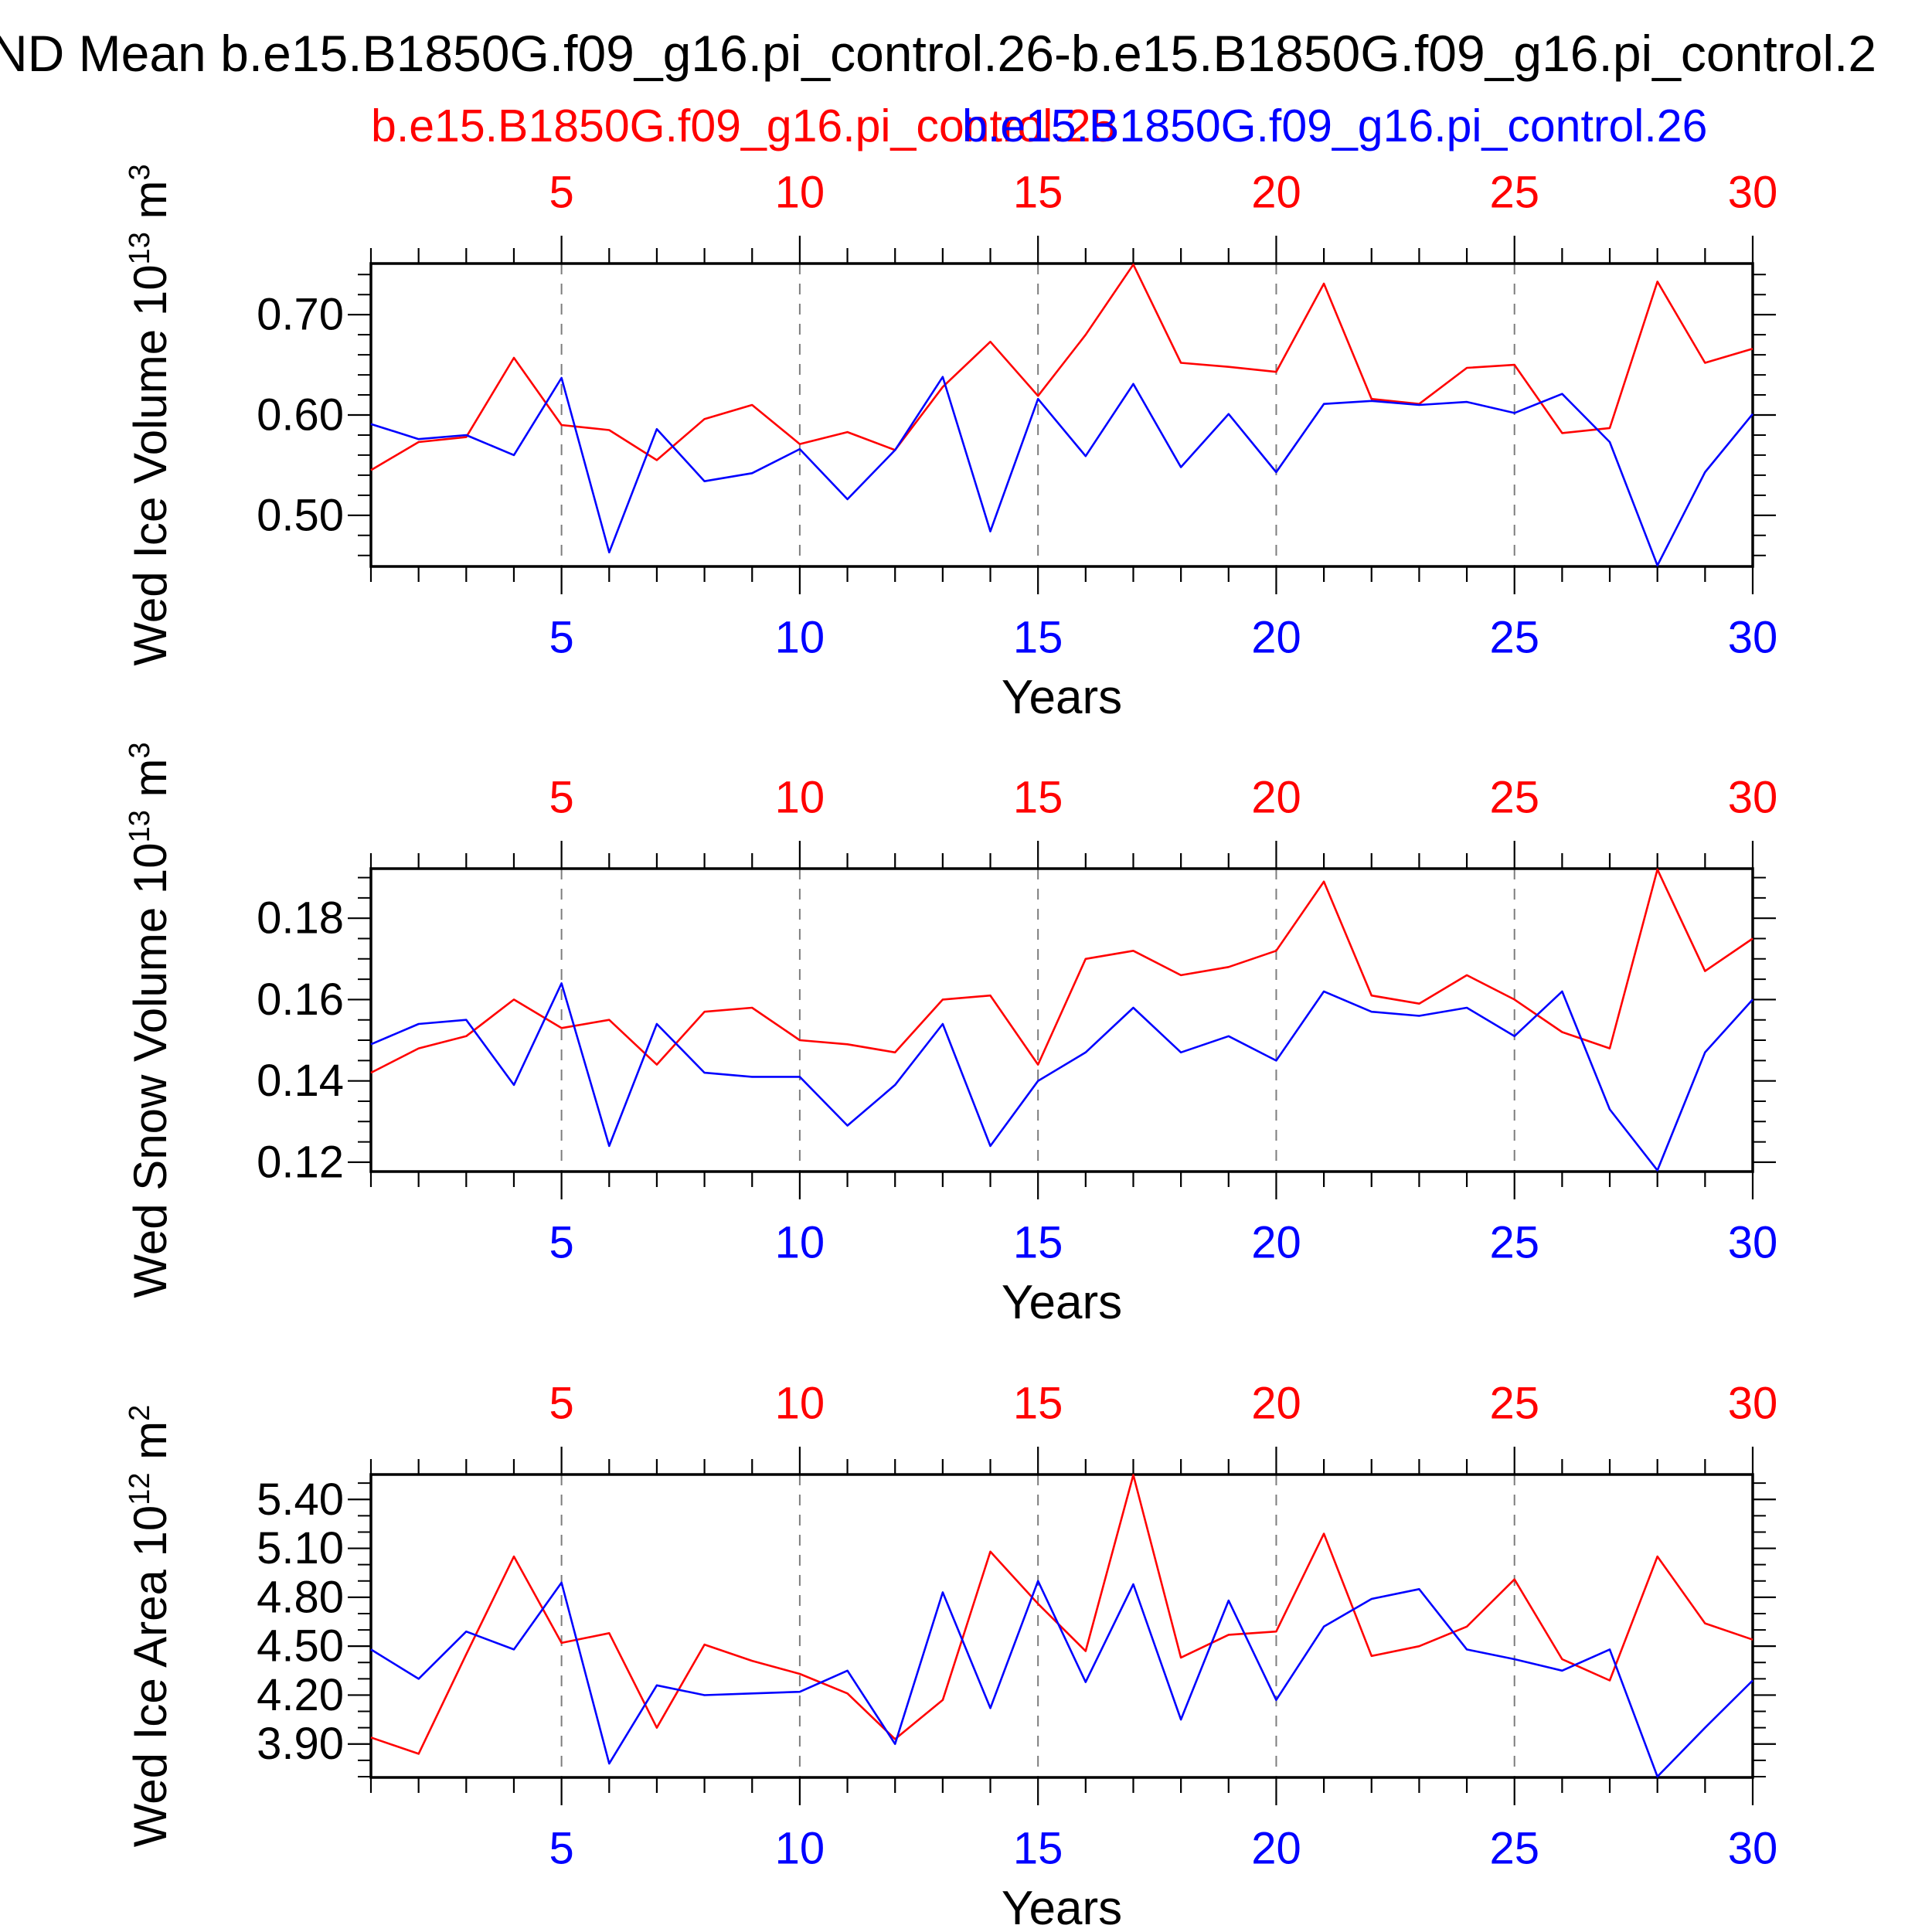  What do you see at coordinates (300, 515) in the screenshot?
I see `y-tick-label: 0.50` at bounding box center [300, 515].